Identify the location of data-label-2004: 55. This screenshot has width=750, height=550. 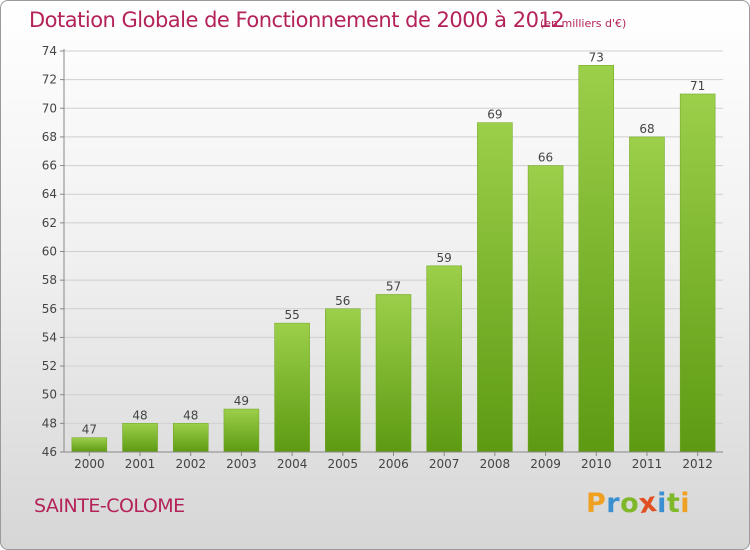
(291, 315).